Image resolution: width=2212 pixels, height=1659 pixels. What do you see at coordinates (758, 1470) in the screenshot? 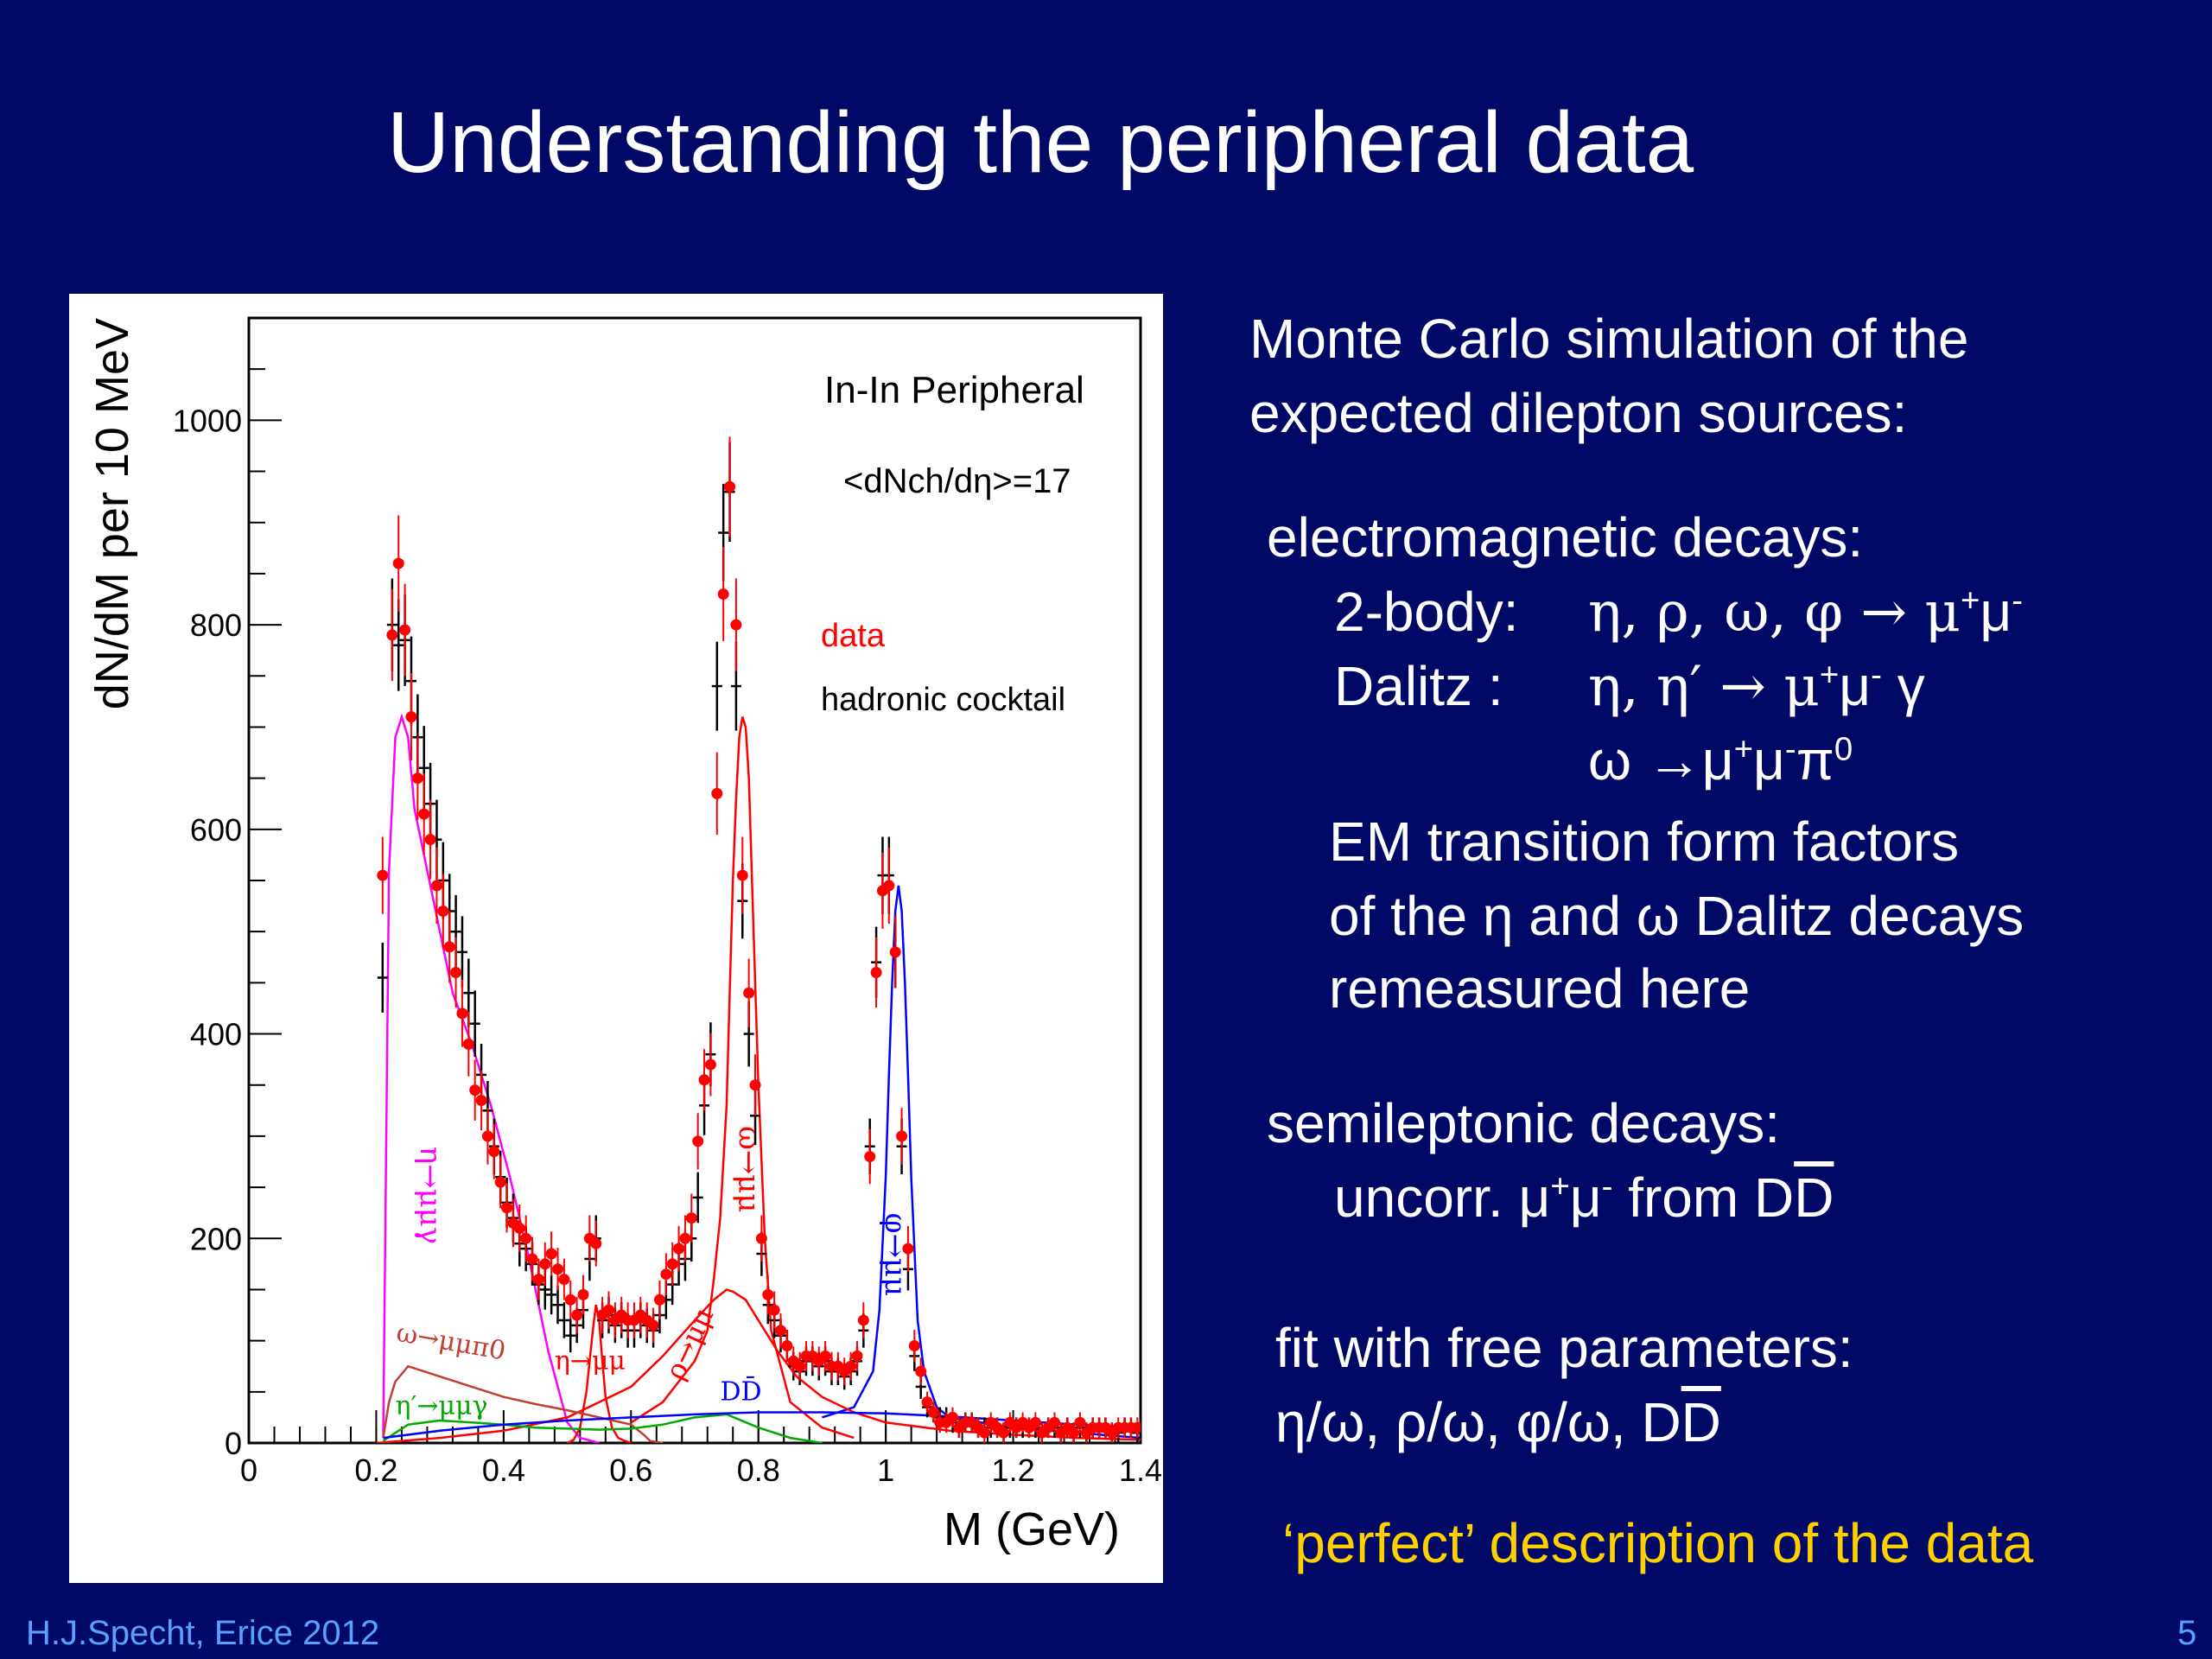
I see `x-tick-label: 0.8` at bounding box center [758, 1470].